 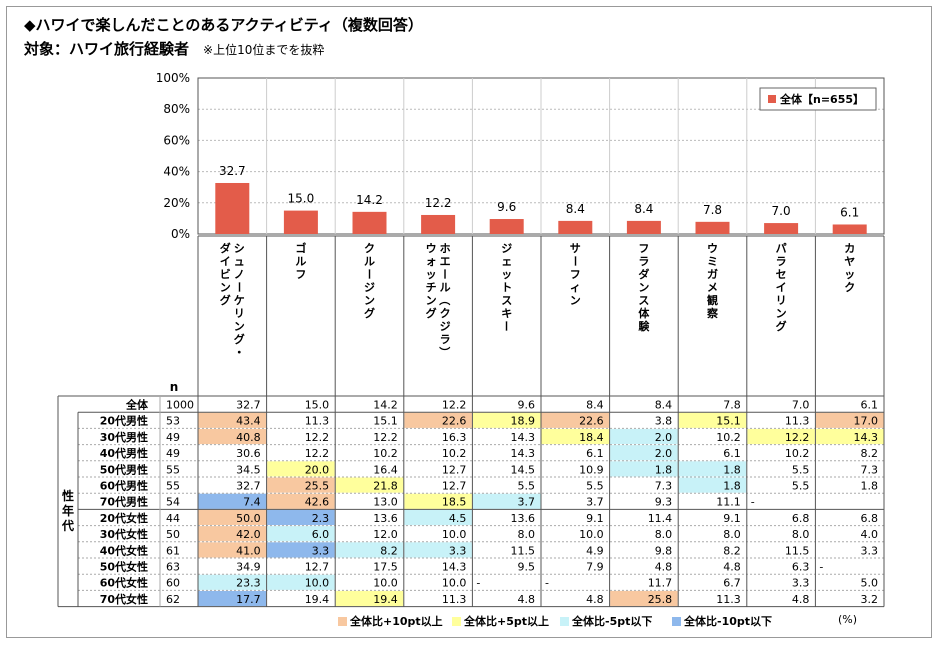 What do you see at coordinates (248, 599) in the screenshot?
I see `table-cell-value: 17.7` at bounding box center [248, 599].